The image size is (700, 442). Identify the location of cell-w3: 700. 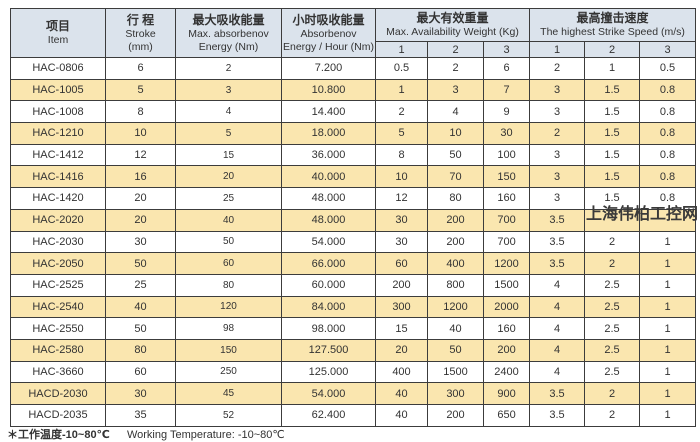
(506, 220).